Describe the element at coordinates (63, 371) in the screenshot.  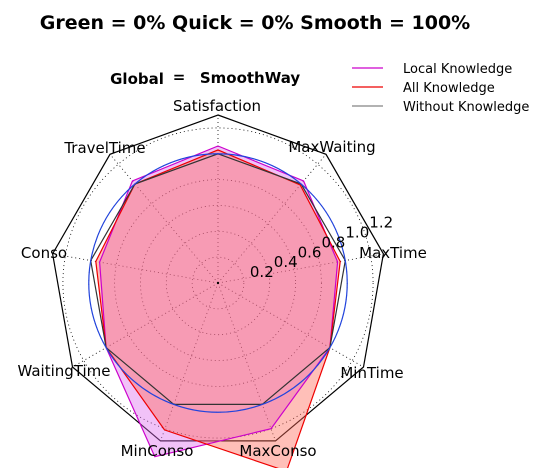
I see `axis-label-waitingtime: WaitingTime` at that location.